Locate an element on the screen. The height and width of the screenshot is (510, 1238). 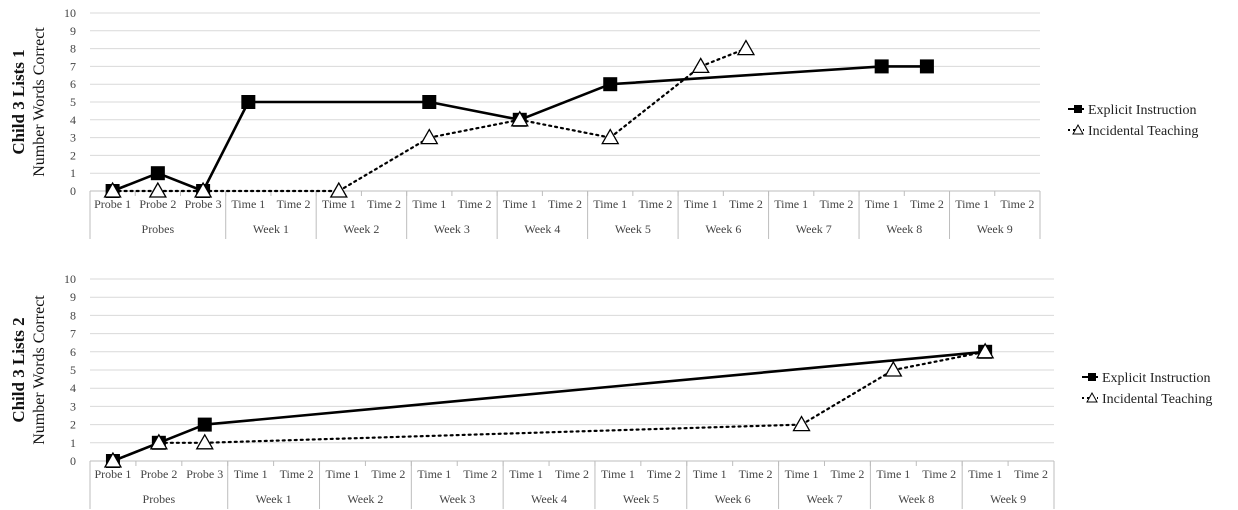
y-tick-label: 3 is located at coordinates (73, 138).